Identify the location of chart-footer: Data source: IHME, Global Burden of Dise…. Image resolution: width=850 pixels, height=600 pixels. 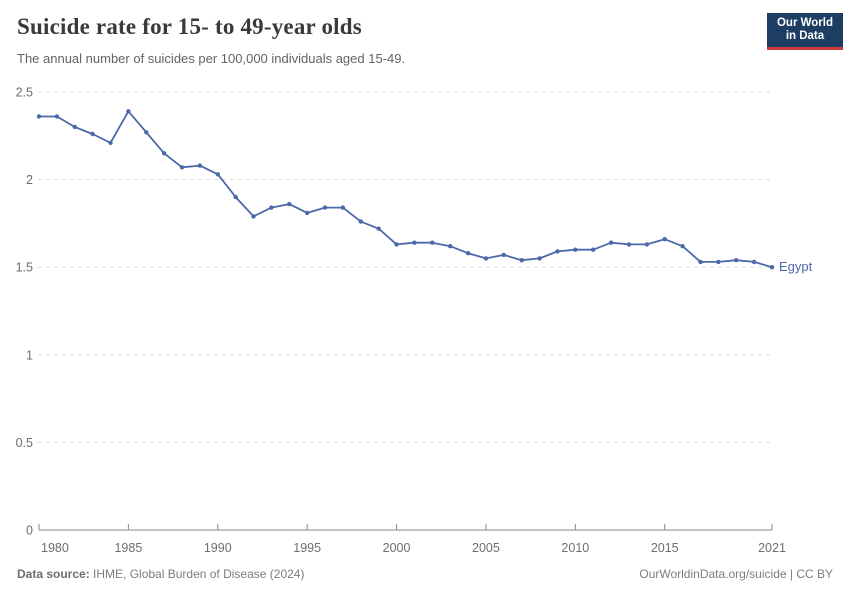
(425, 578).